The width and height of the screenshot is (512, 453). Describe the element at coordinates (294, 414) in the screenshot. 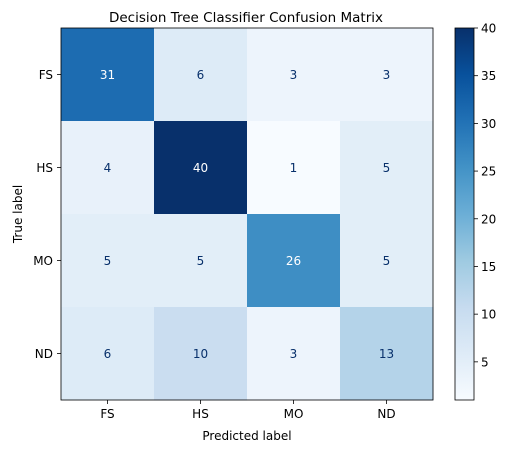

I see `x-tick-label: MO` at that location.